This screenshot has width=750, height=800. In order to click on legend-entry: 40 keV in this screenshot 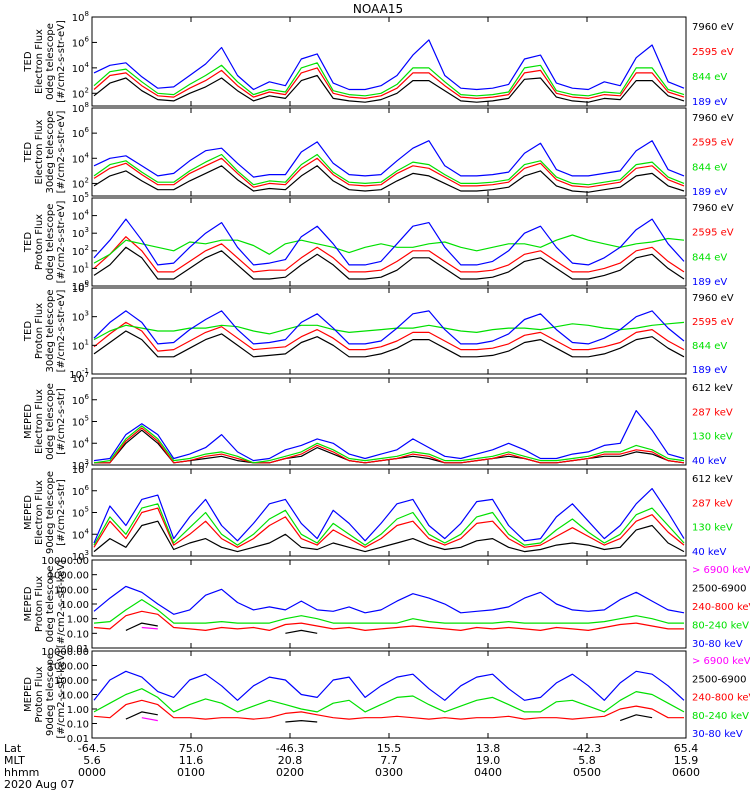, I will do `click(709, 461)`.